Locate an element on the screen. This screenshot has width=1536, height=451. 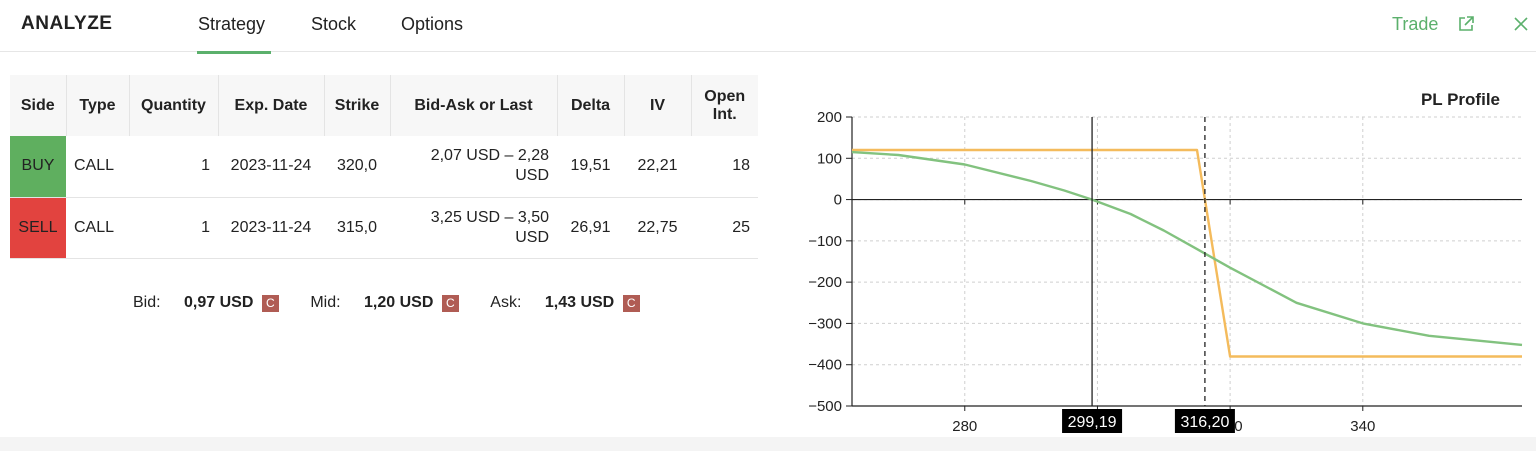
chart-title: PL Profile is located at coordinates (1460, 99).